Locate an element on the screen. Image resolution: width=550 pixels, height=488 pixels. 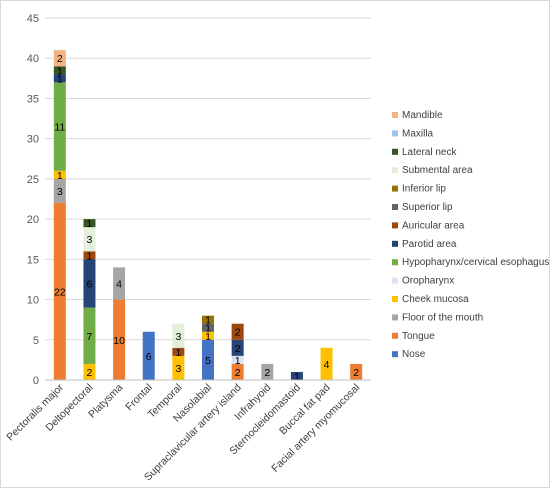
bar-nasolabial-inferior-lip is located at coordinates (208, 319).